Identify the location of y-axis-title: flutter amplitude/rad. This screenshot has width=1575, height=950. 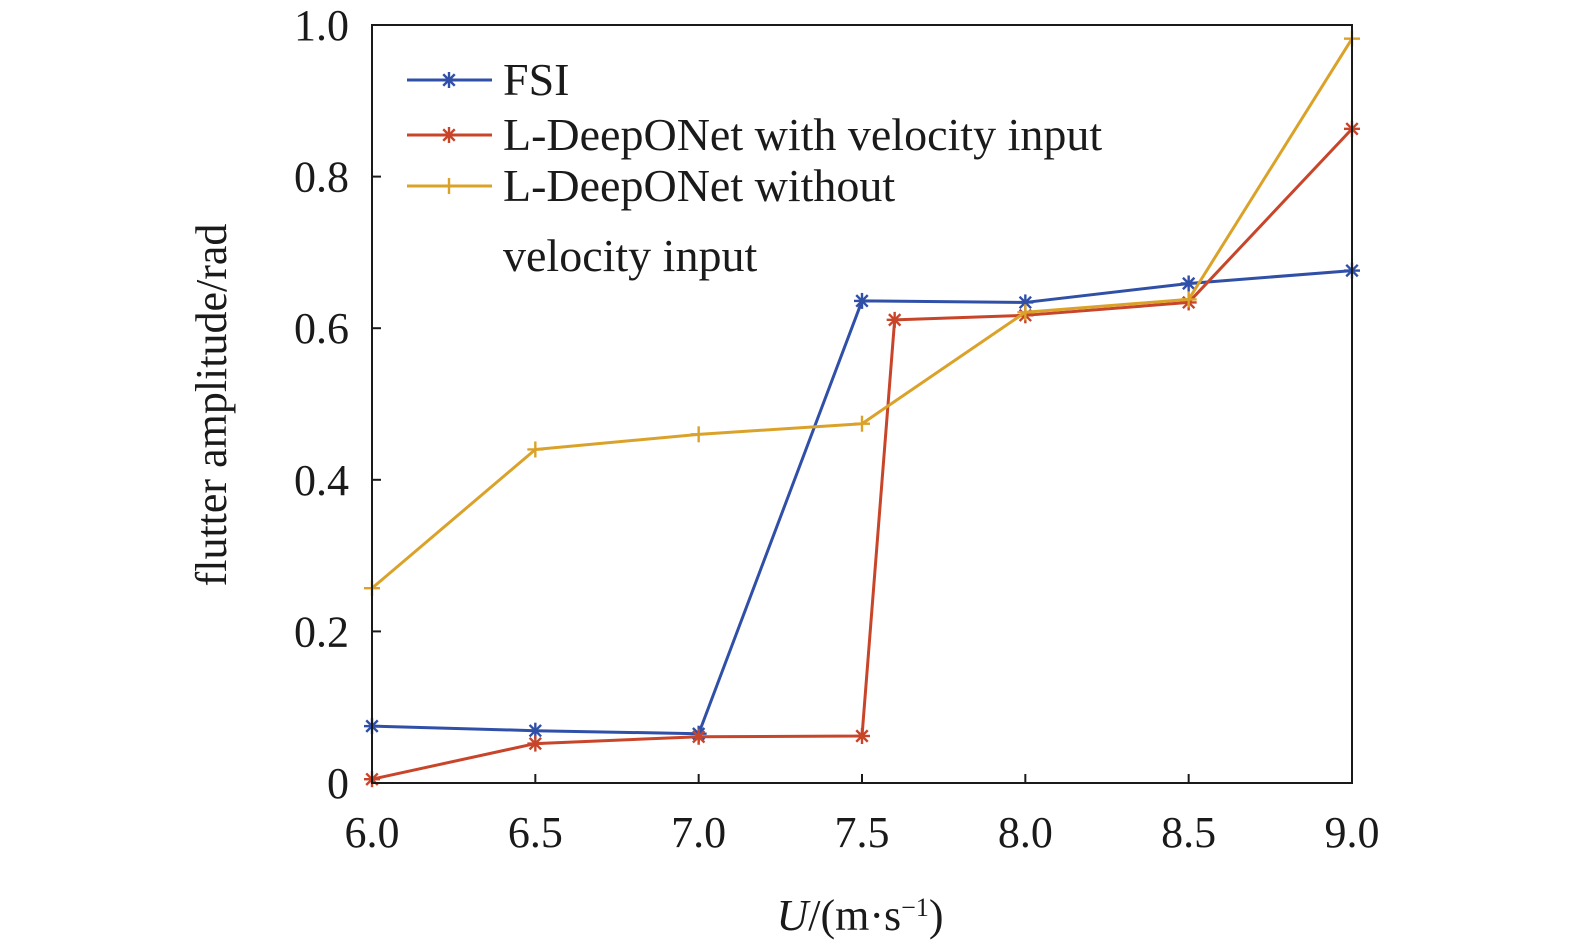
(211, 405).